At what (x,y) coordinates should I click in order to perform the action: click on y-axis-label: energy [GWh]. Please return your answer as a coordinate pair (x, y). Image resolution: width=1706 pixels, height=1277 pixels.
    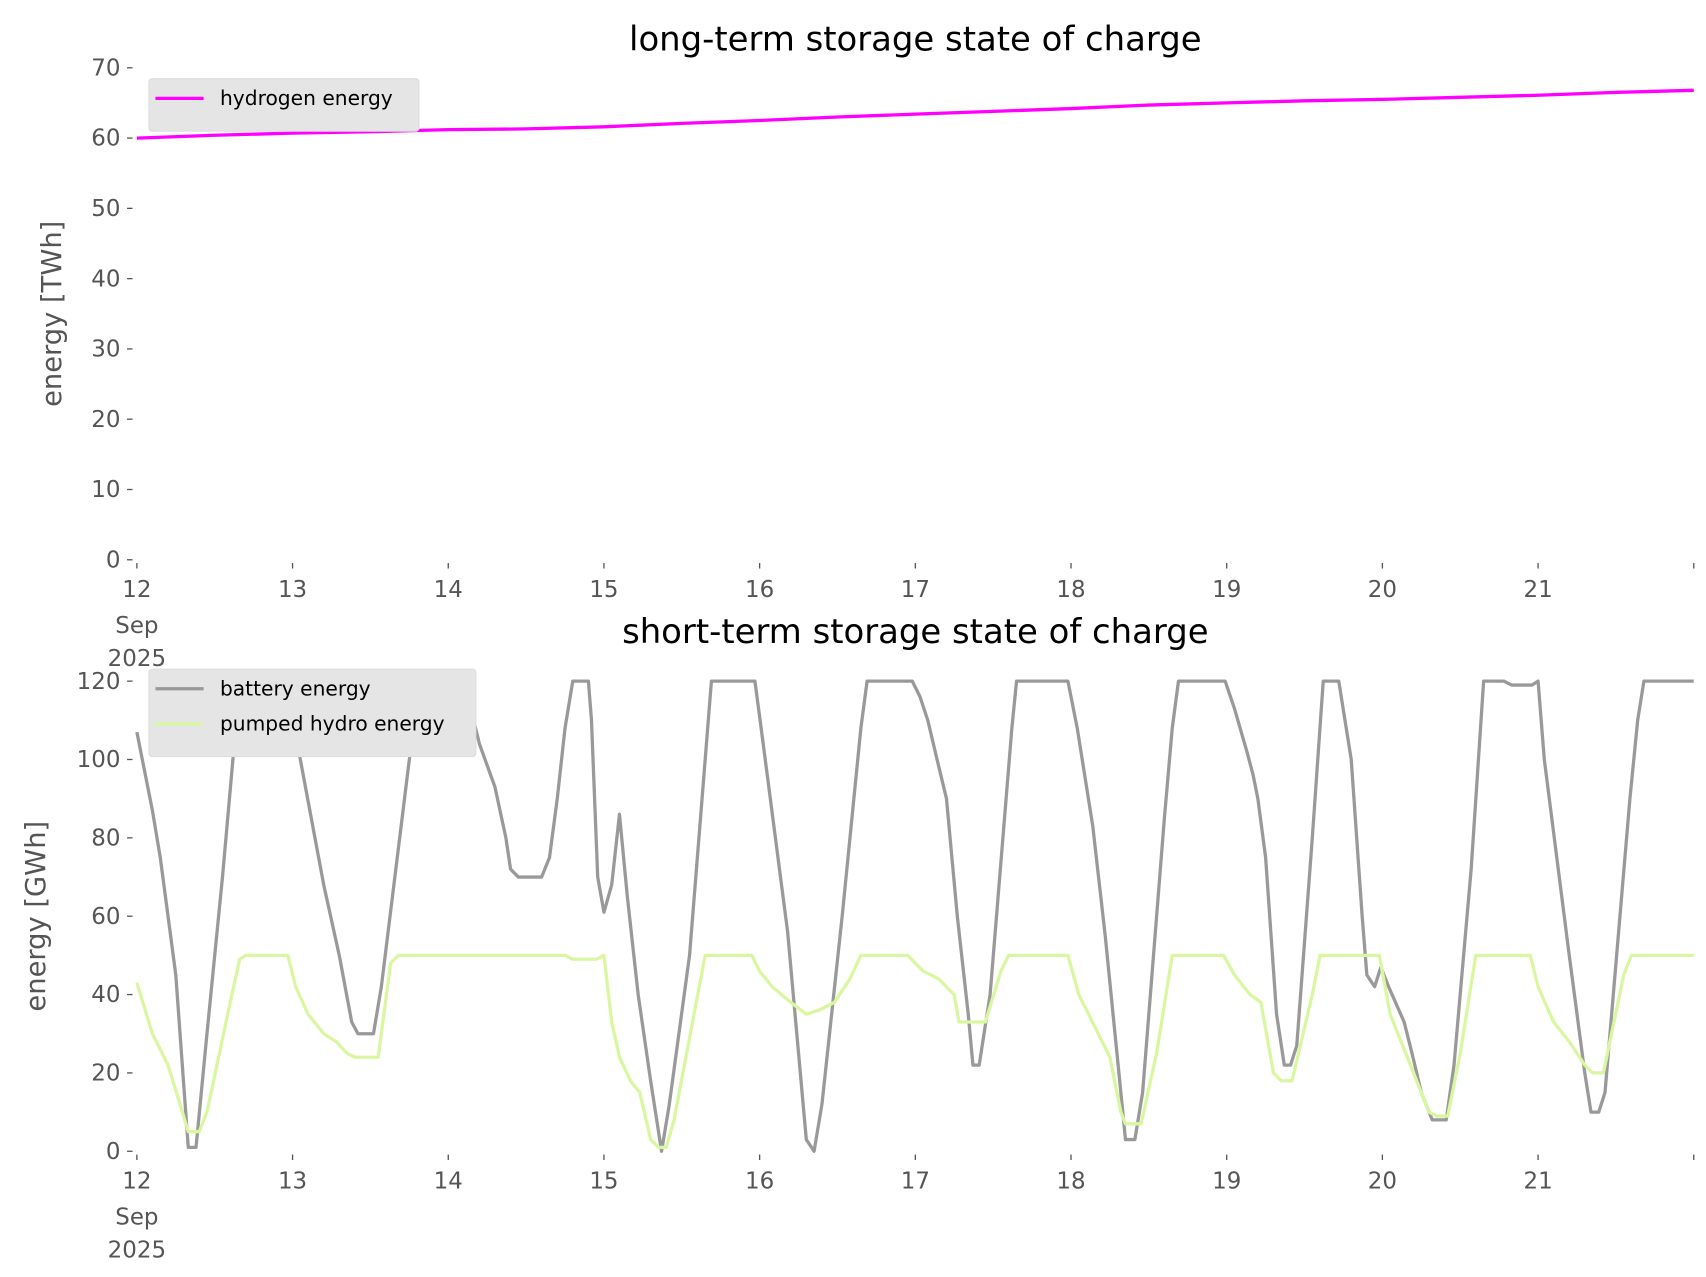
    Looking at the image, I should click on (36, 916).